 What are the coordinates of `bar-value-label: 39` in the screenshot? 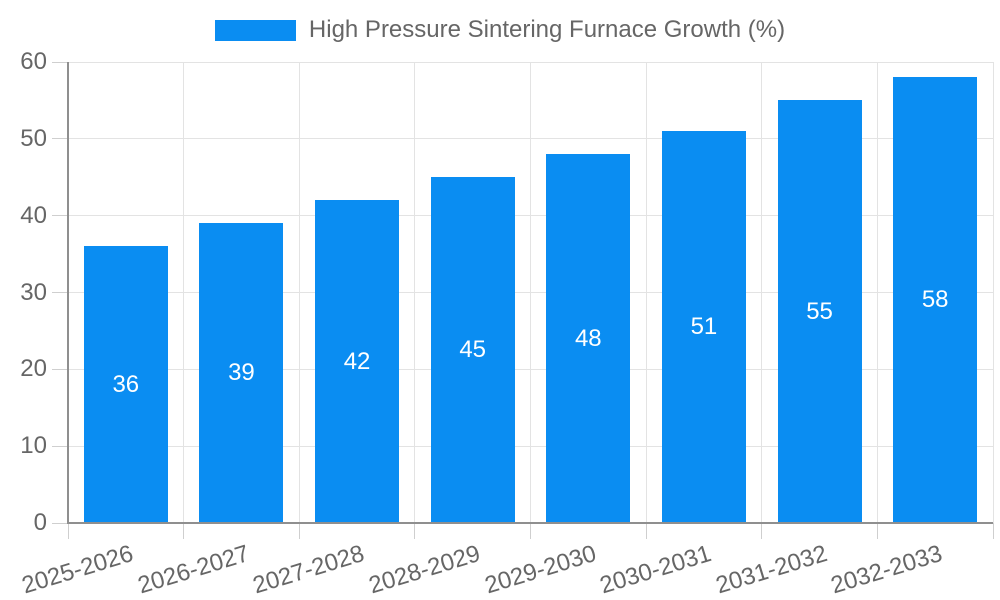 It's located at (241, 373).